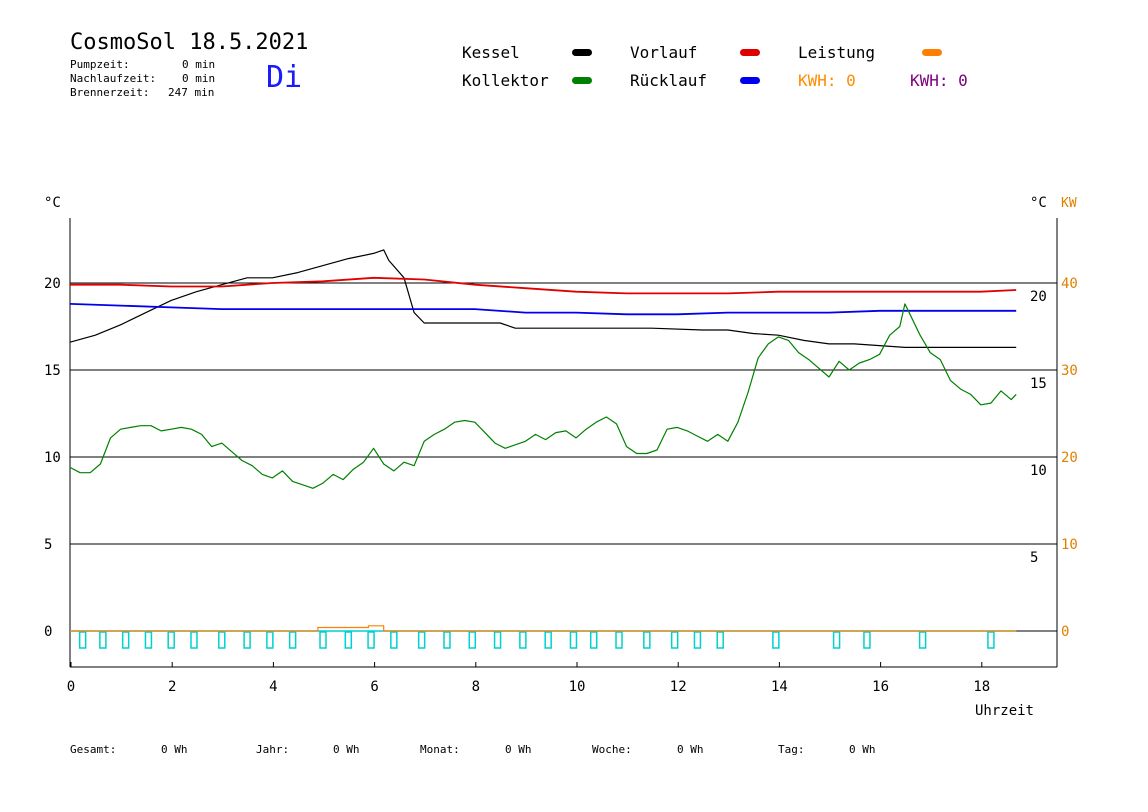 The height and width of the screenshot is (812, 1148). What do you see at coordinates (491, 52) in the screenshot?
I see `legend-kessel: Kessel` at bounding box center [491, 52].